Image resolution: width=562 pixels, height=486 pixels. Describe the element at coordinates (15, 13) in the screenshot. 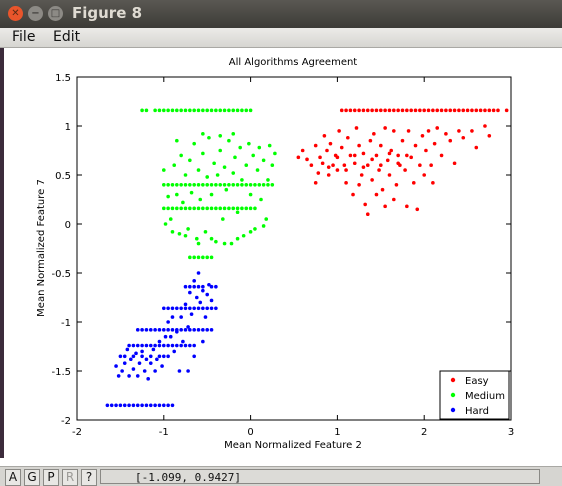

I see `close-window-button: ✕` at that location.